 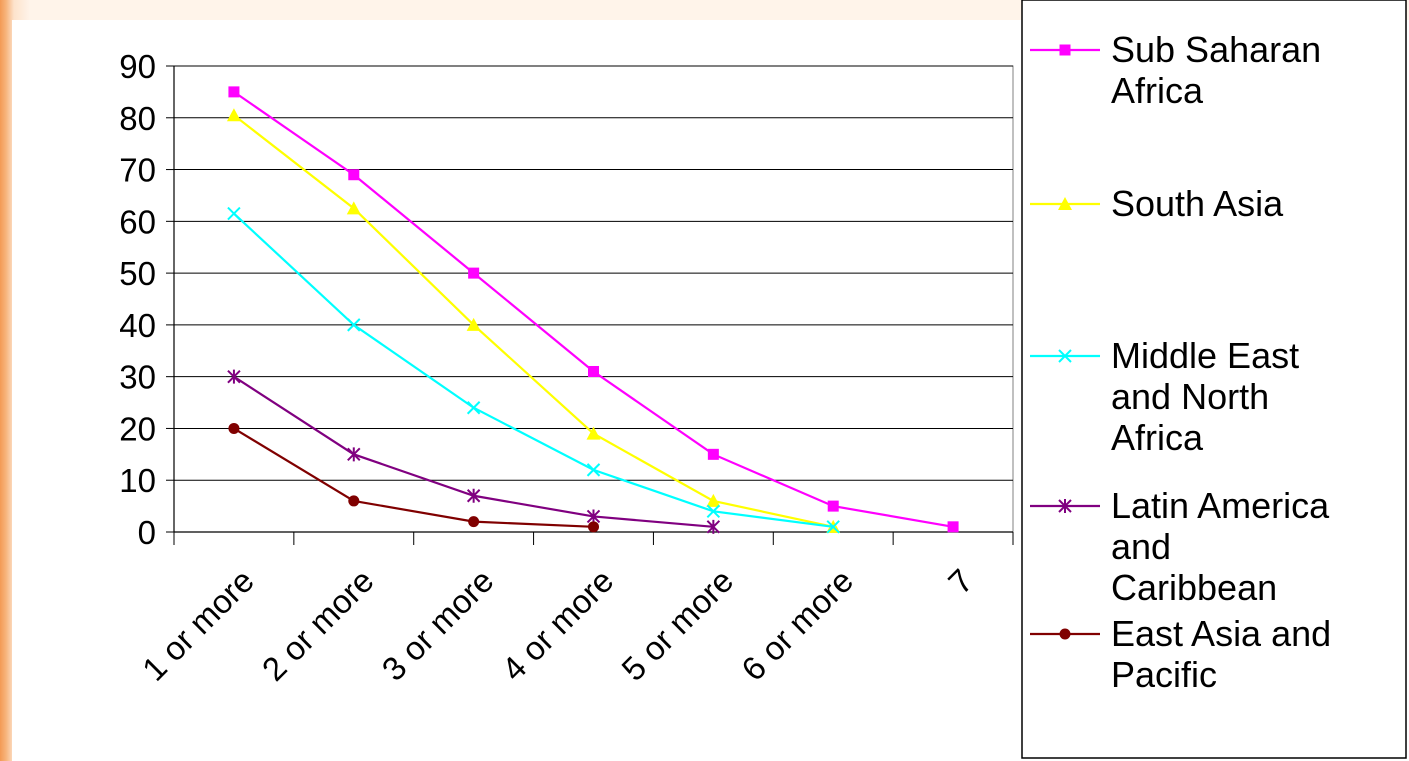 I want to click on x-tick-label: 1 or more, so click(x=198, y=625).